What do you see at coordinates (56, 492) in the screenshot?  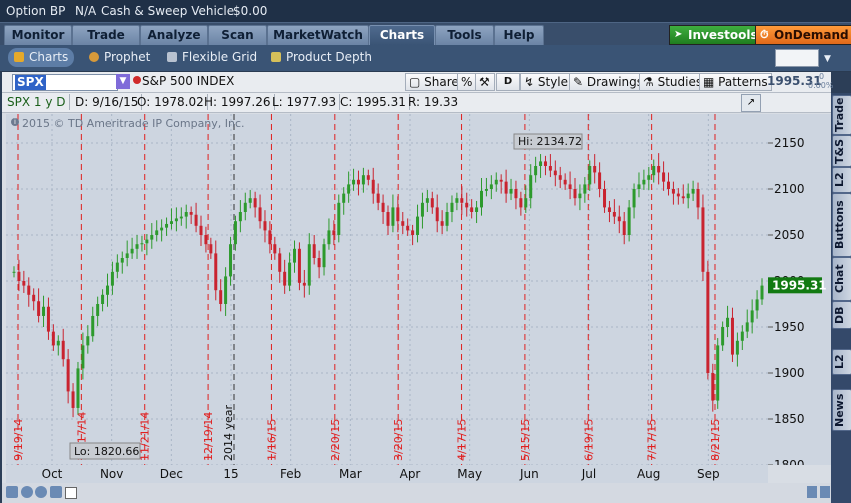 I see `pan-right-icon` at bounding box center [56, 492].